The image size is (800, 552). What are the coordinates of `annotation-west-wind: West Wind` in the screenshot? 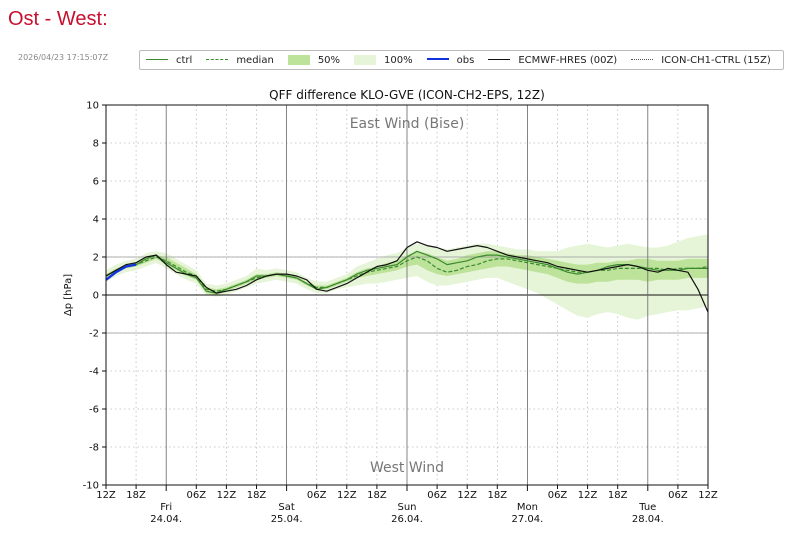 It's located at (407, 468).